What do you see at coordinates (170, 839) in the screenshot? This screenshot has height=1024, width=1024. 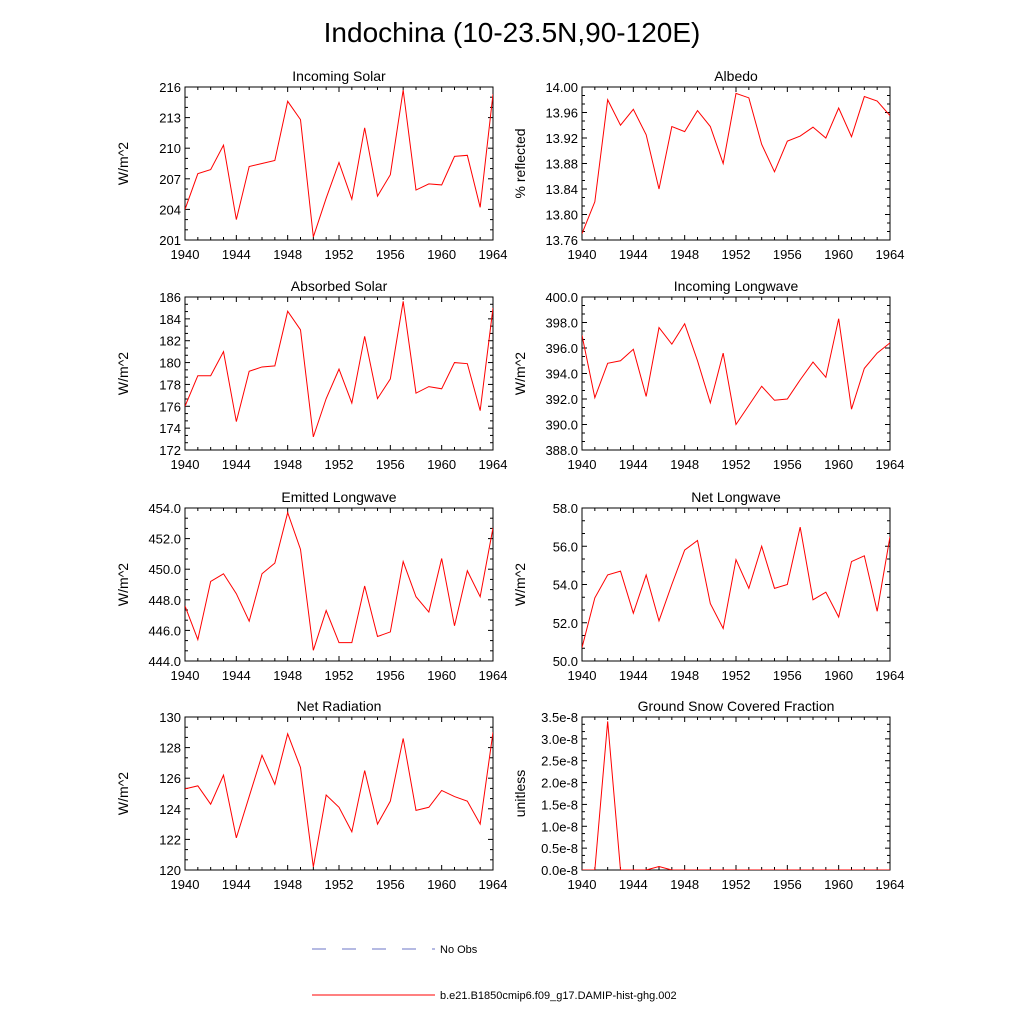 I see `y-tick-label: 122` at bounding box center [170, 839].